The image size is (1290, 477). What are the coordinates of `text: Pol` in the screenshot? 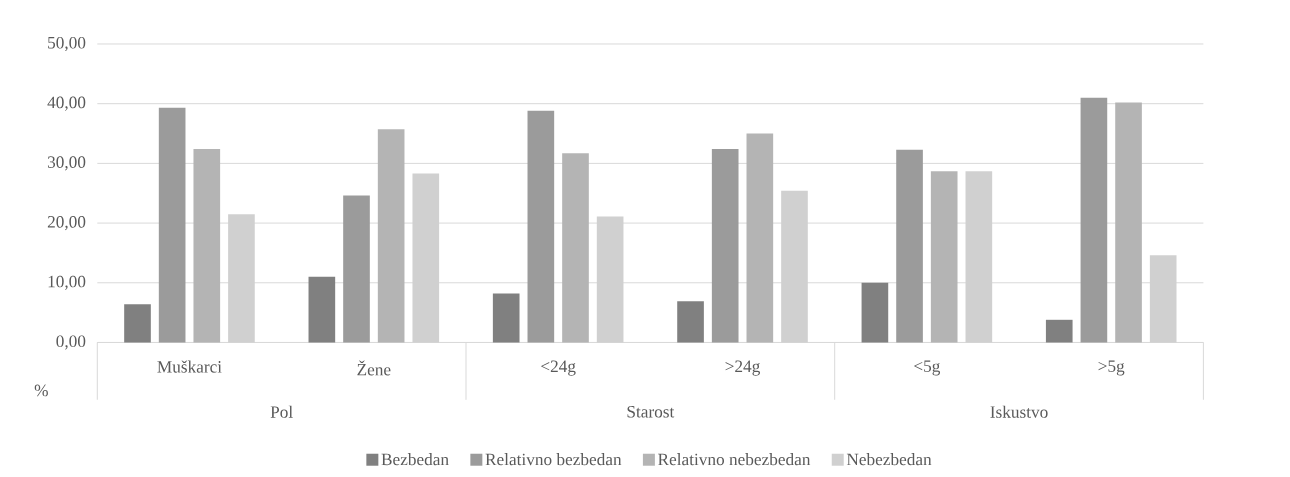 It's located at (281, 411).